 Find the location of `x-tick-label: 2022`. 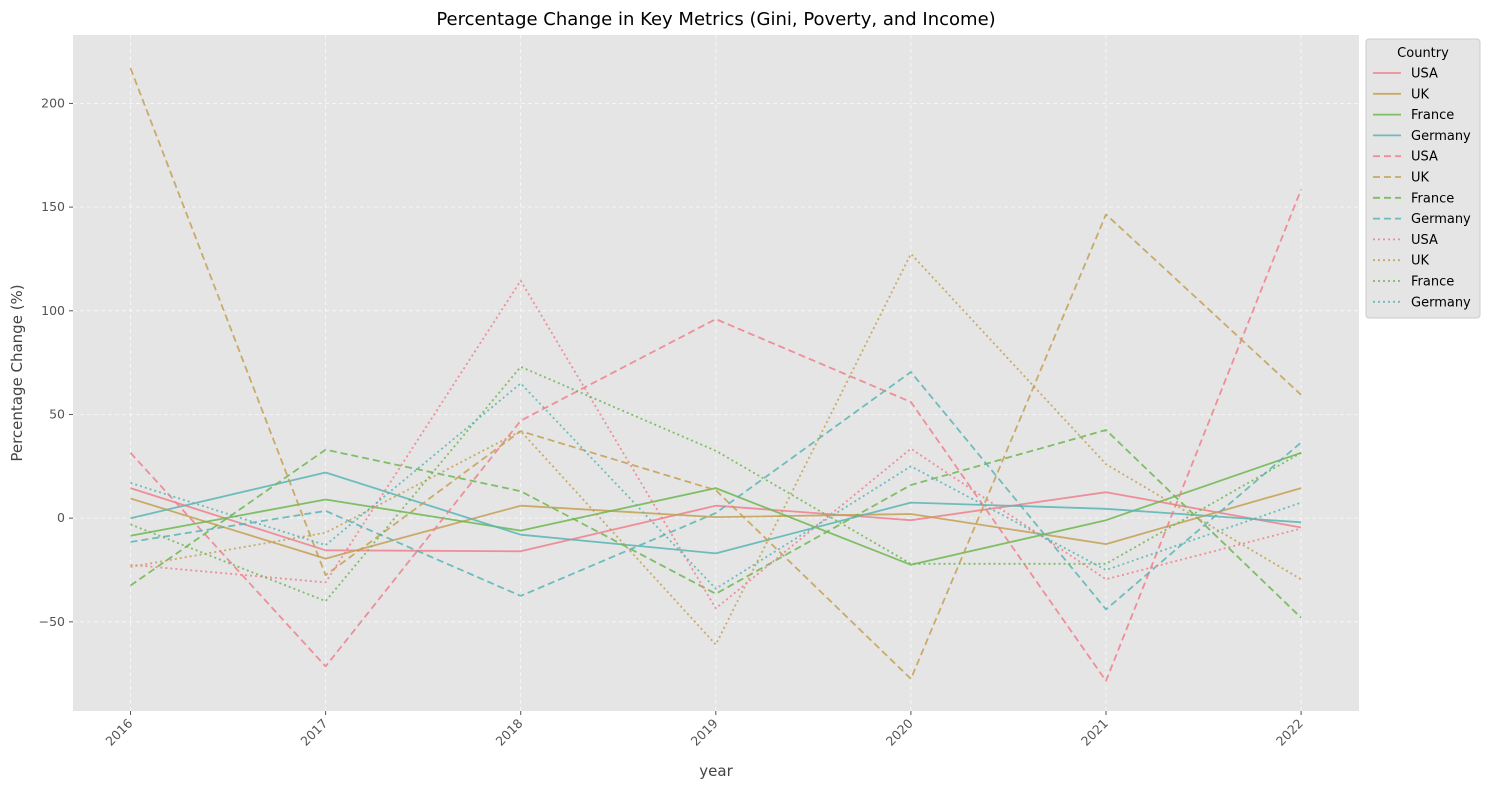

x-tick-label: 2022 is located at coordinates (1289, 732).